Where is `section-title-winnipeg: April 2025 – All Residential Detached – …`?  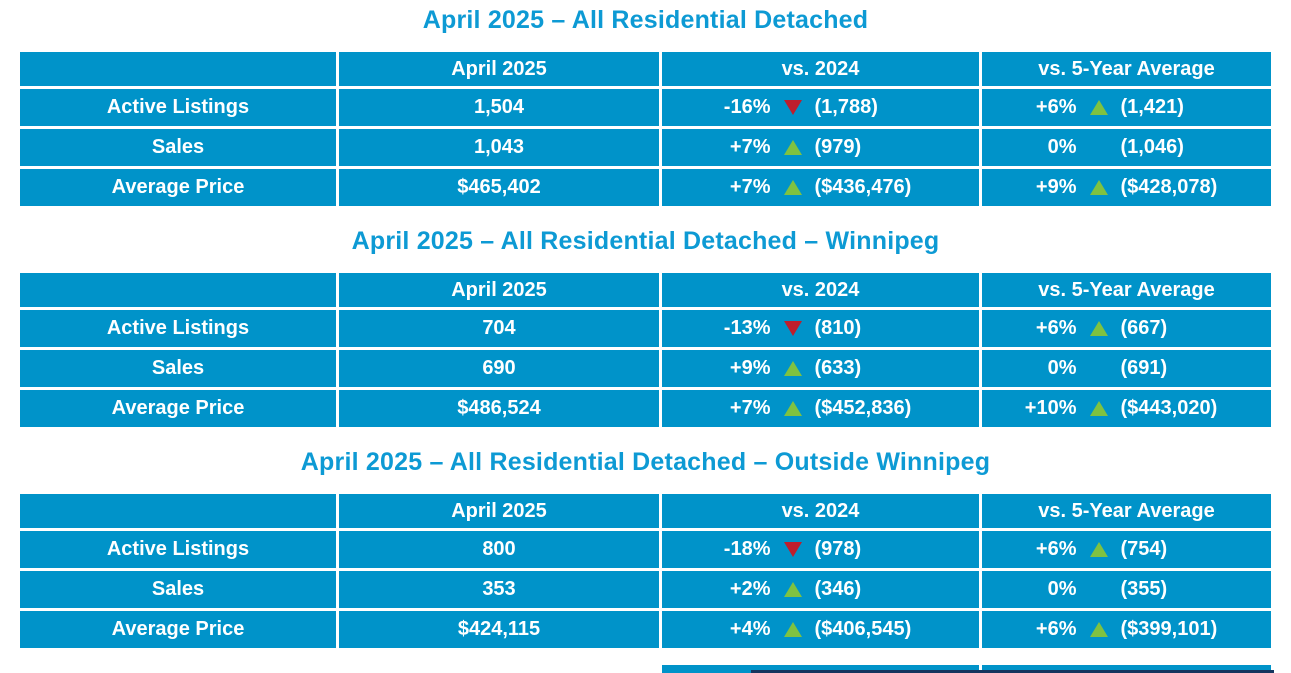
section-title-winnipeg: April 2025 – All Residential Detached – … is located at coordinates (645, 241).